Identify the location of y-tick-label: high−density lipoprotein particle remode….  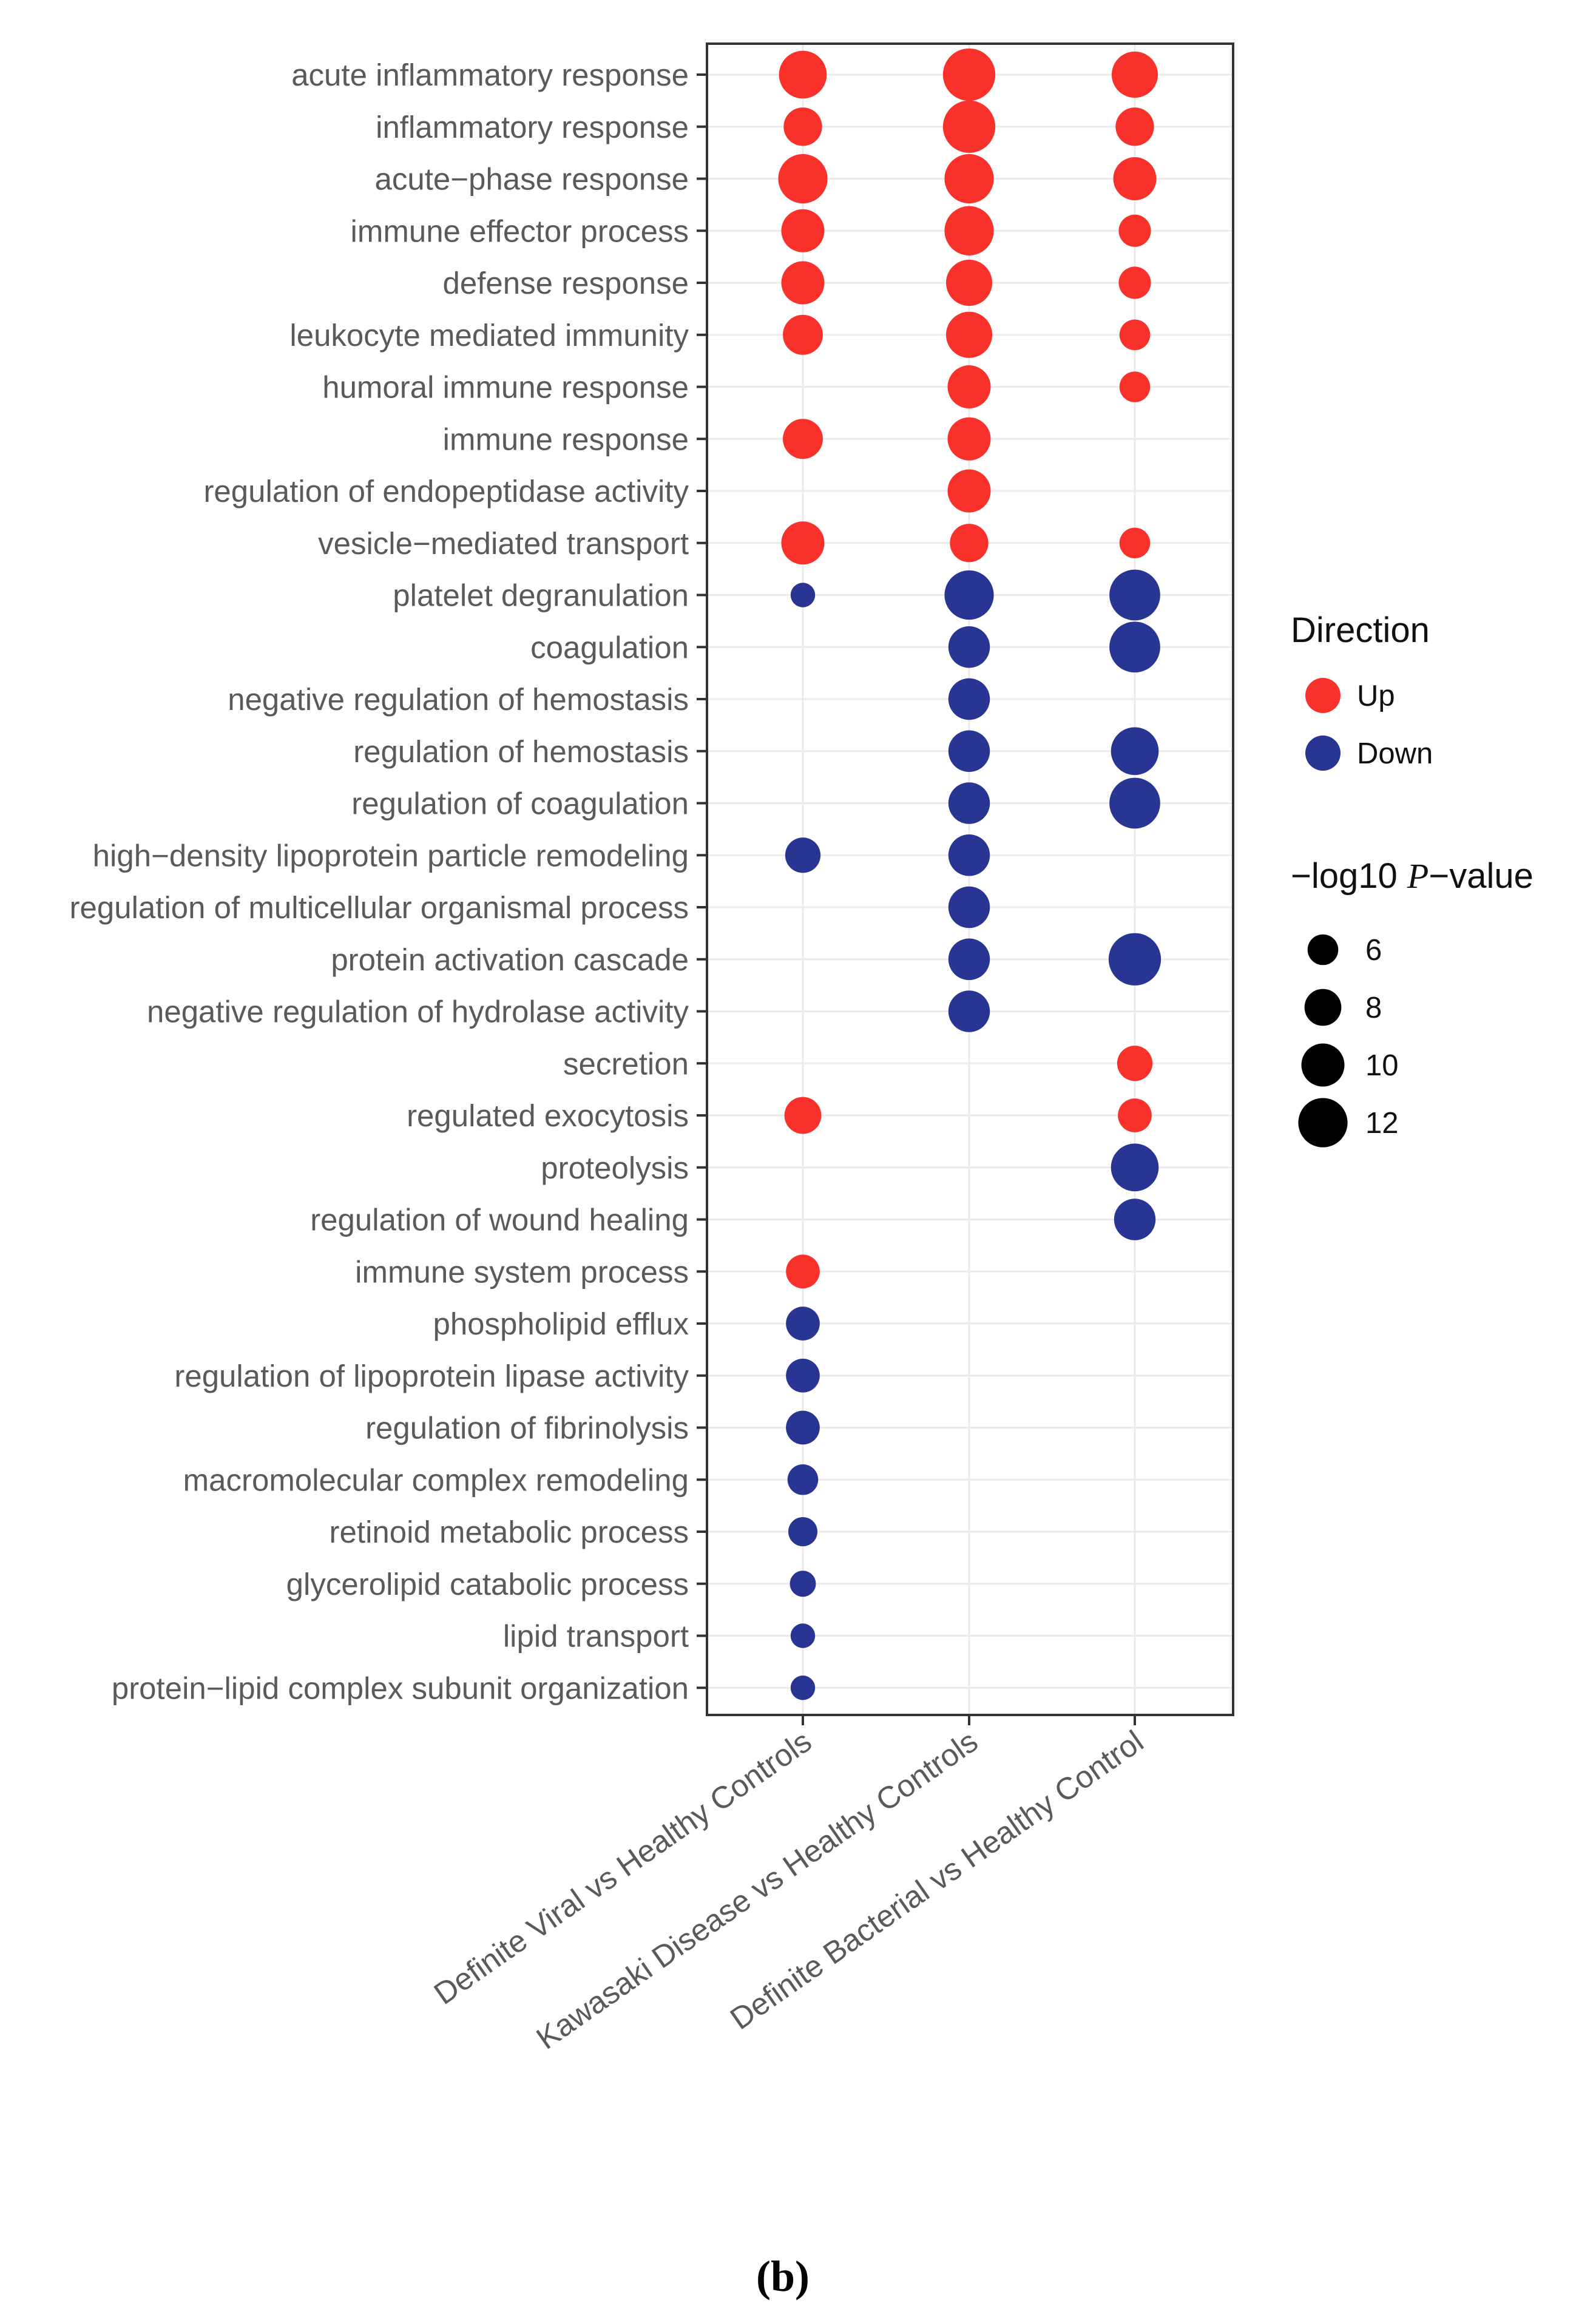
(391, 855).